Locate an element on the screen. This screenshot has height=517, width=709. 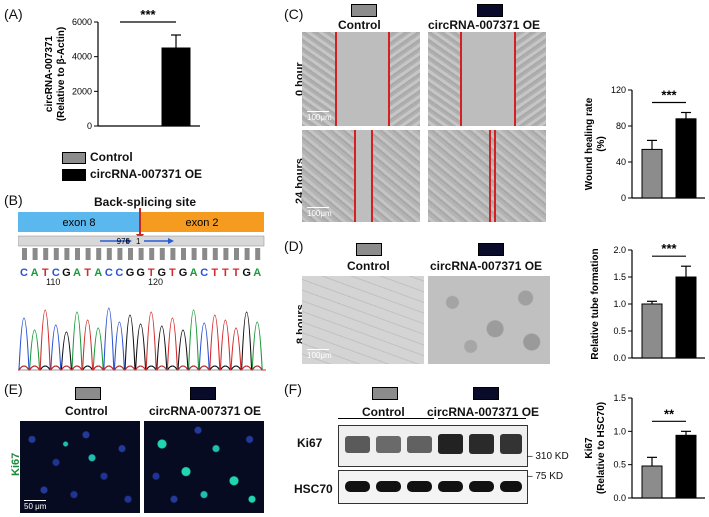
marker-310kd: – 310 KD is located at coordinates (548, 456).